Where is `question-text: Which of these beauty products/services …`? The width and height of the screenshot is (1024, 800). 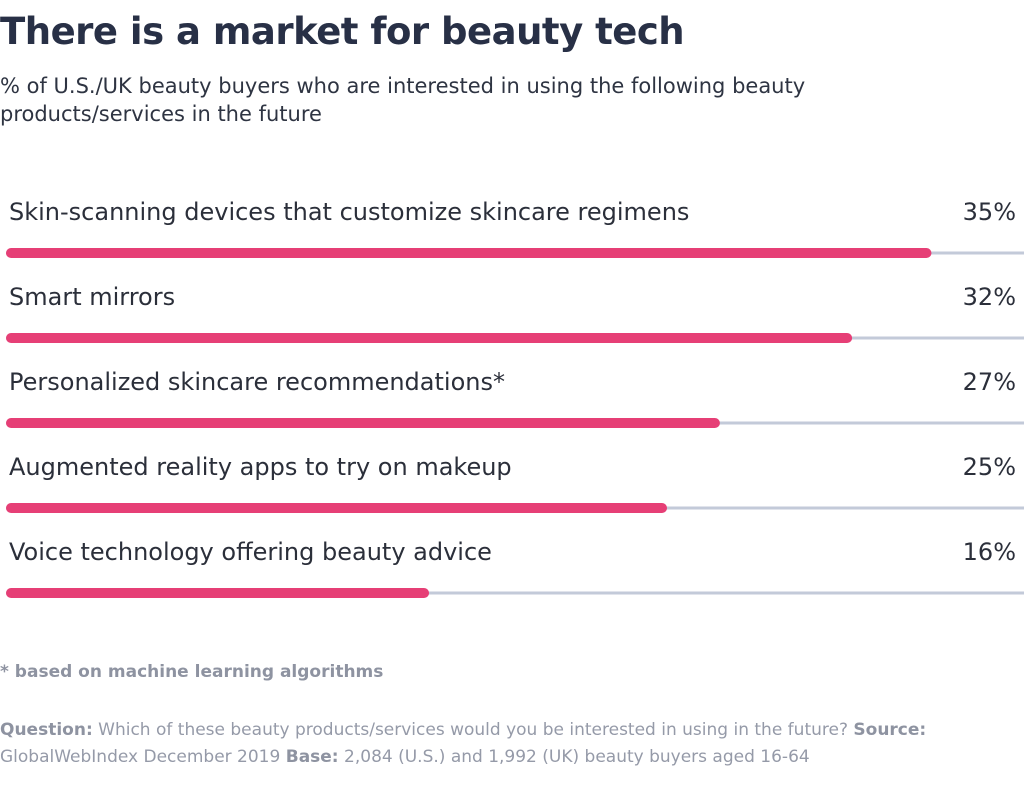
question-text: Which of these beauty products/services … is located at coordinates (473, 730).